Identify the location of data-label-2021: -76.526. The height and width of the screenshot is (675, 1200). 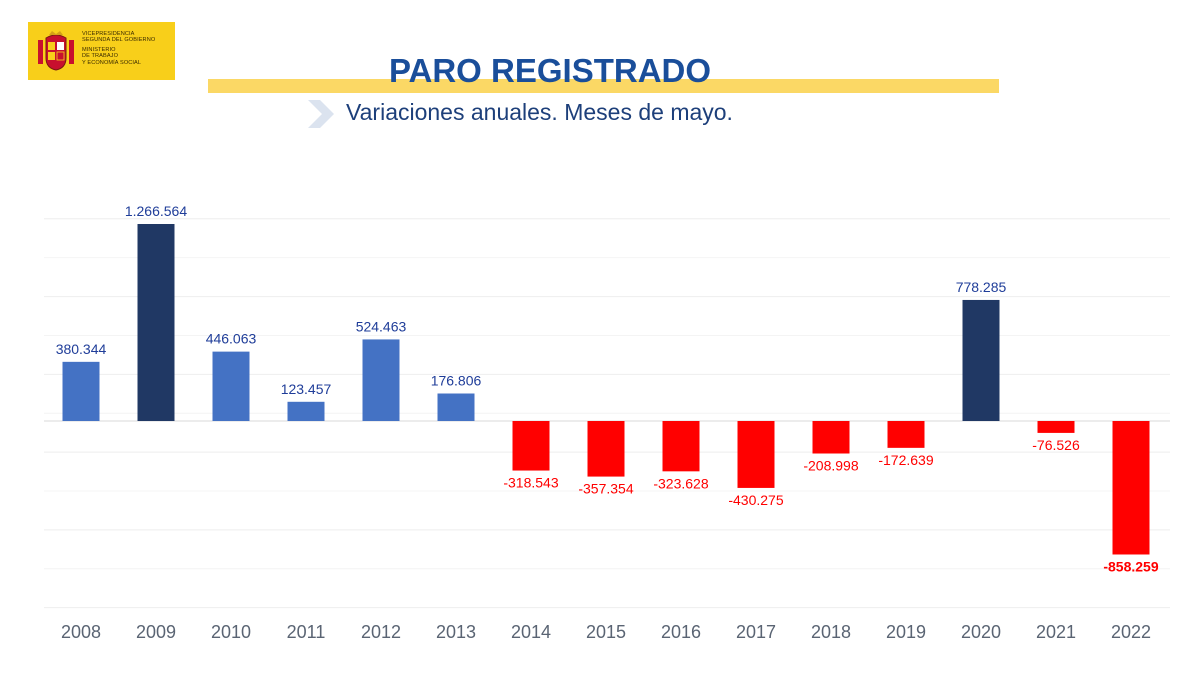
(1056, 445).